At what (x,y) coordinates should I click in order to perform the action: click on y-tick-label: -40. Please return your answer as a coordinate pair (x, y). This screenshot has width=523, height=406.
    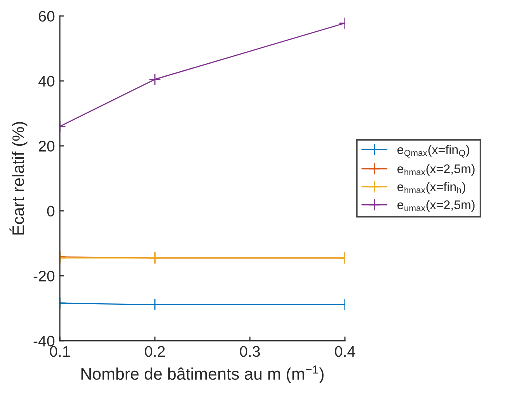
    Looking at the image, I should click on (44, 341).